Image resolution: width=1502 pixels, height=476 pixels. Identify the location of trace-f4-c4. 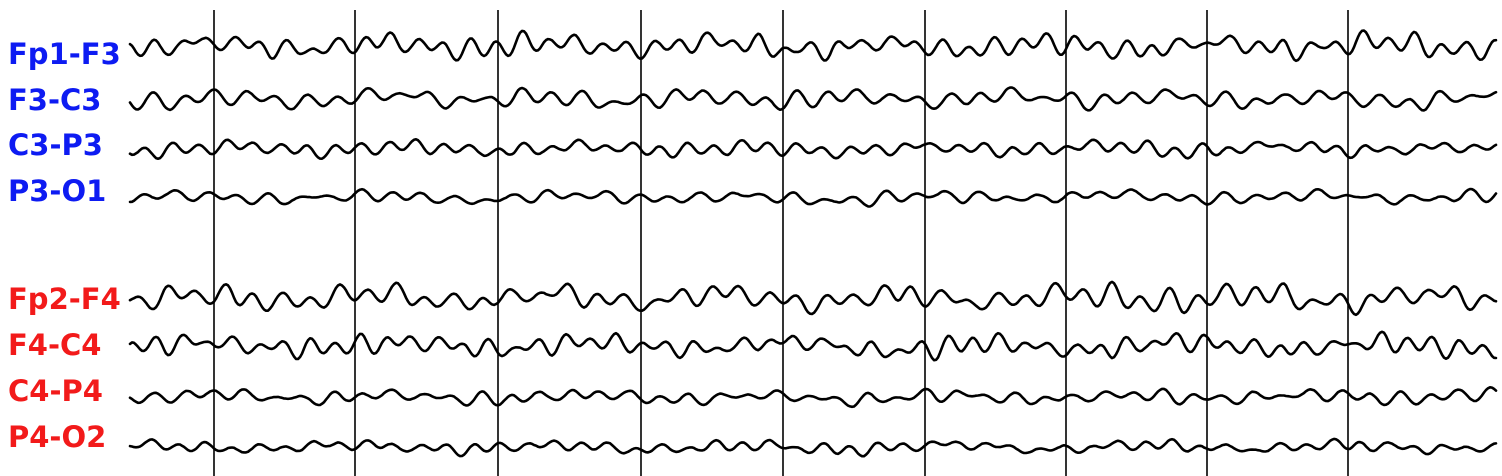
(813, 346).